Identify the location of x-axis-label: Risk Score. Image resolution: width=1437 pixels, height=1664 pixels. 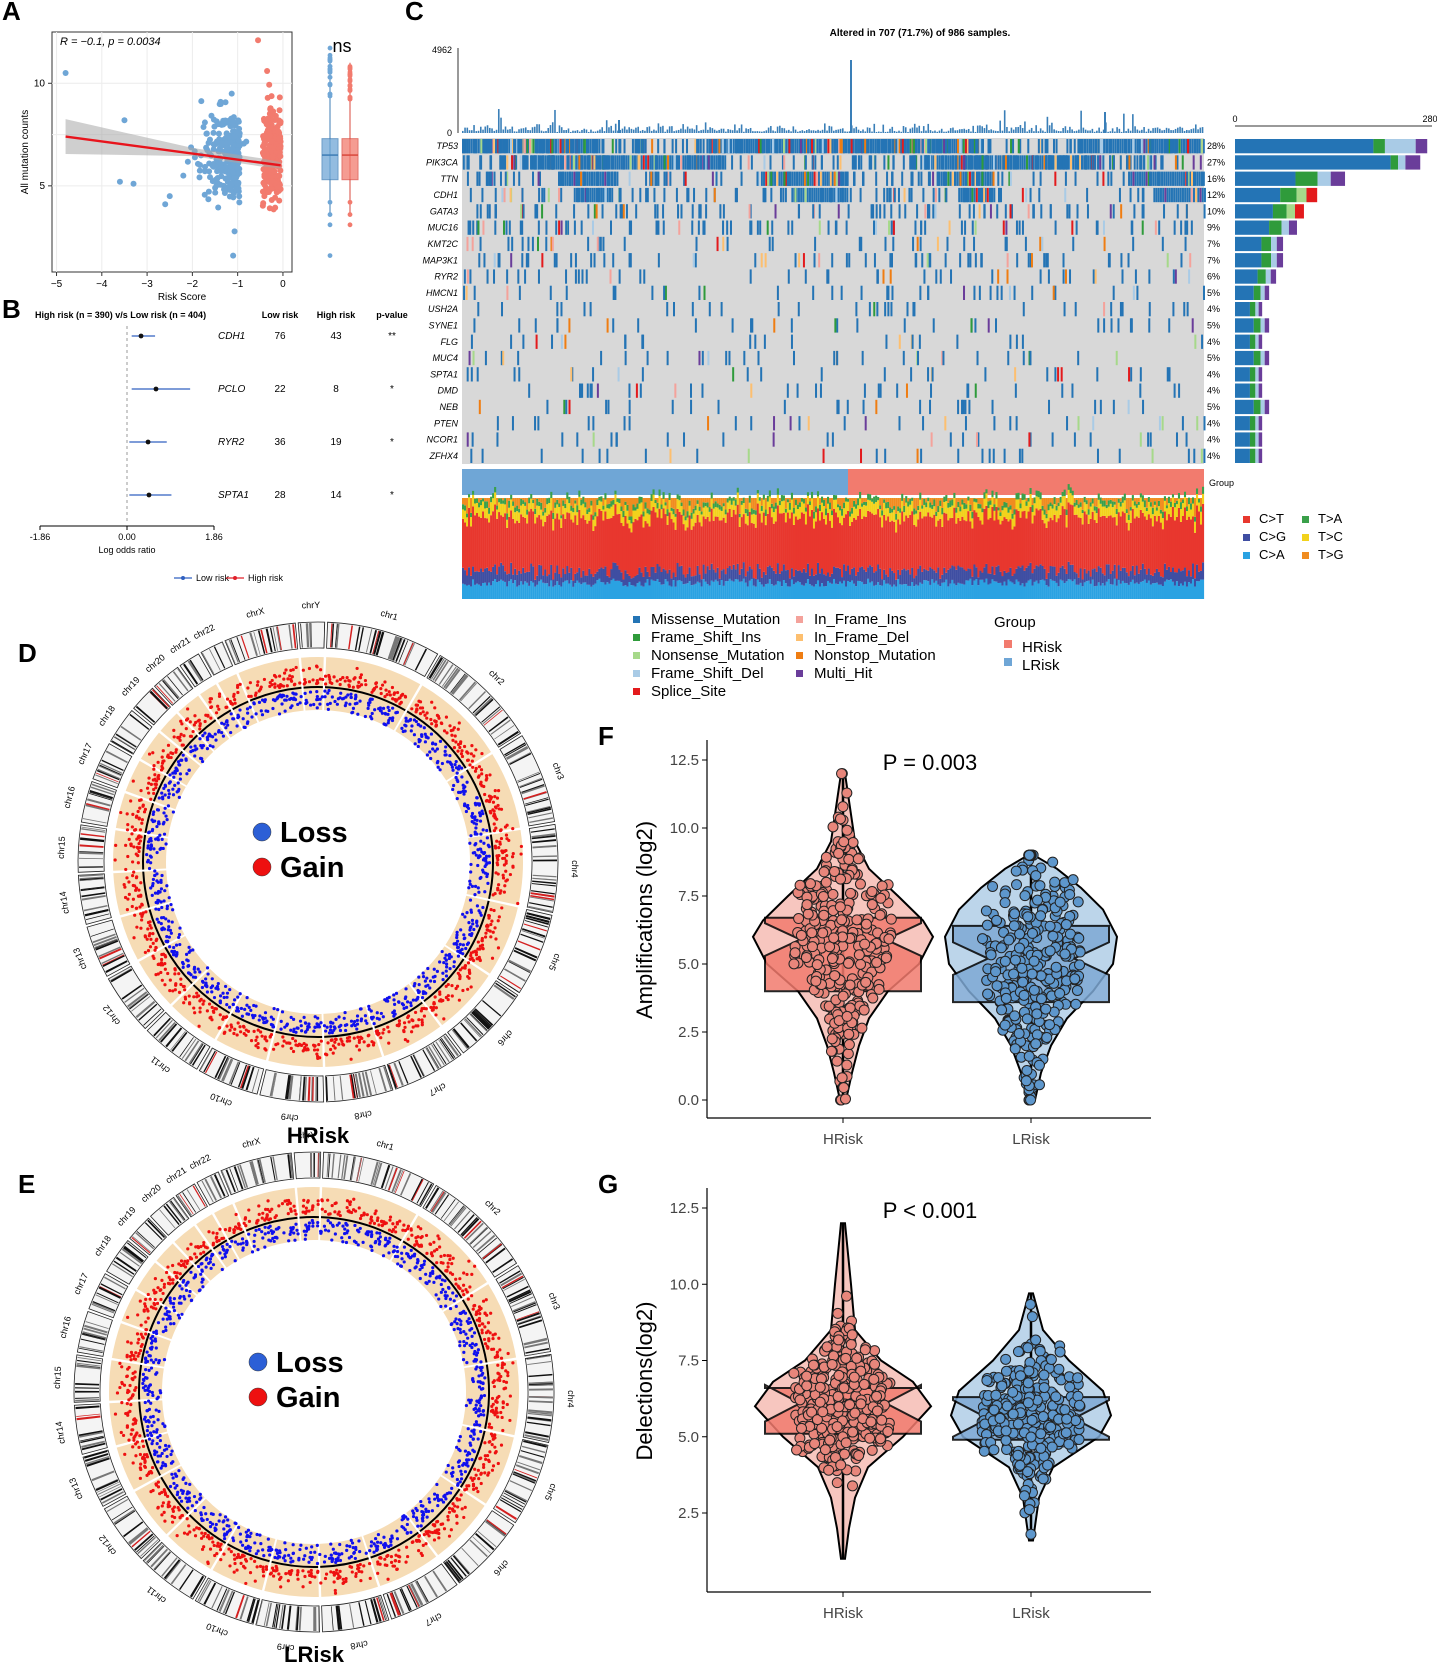
(182, 297).